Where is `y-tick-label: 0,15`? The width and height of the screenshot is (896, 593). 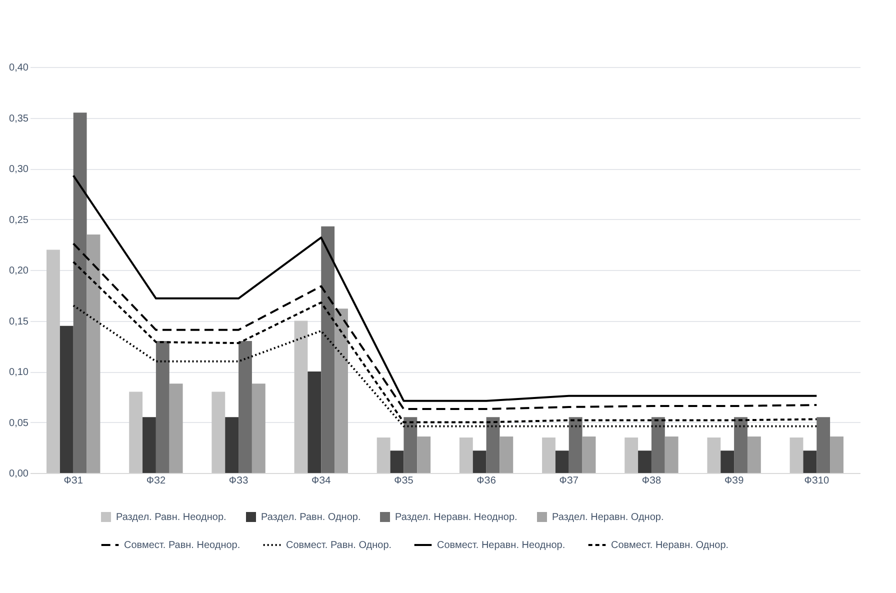 y-tick-label: 0,15 is located at coordinates (19, 322).